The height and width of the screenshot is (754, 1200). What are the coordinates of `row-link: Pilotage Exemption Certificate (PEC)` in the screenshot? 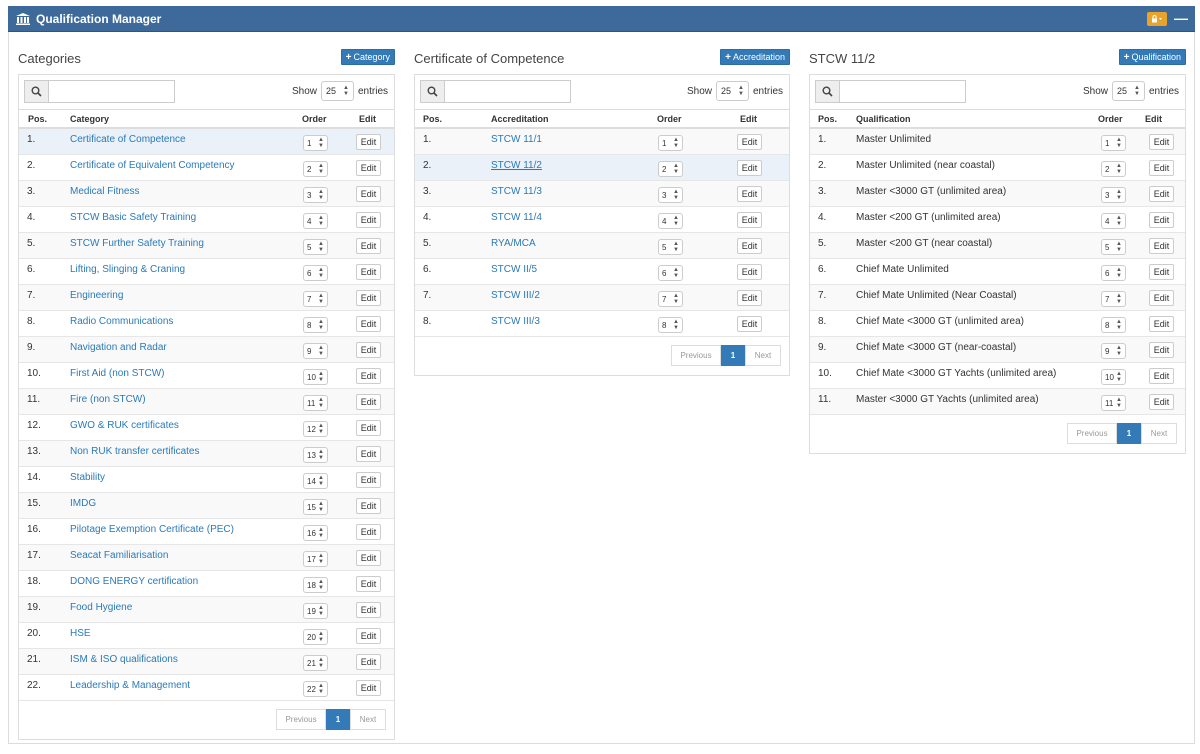 It's located at (152, 529).